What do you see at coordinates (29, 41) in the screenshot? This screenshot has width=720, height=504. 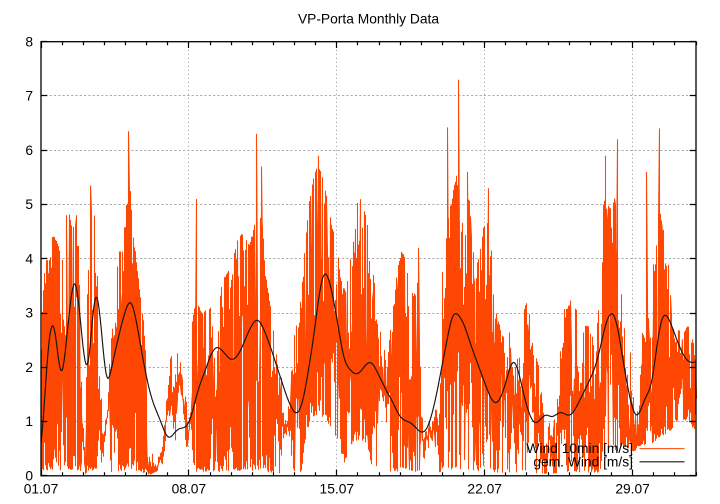 I see `svg-text: 8` at bounding box center [29, 41].